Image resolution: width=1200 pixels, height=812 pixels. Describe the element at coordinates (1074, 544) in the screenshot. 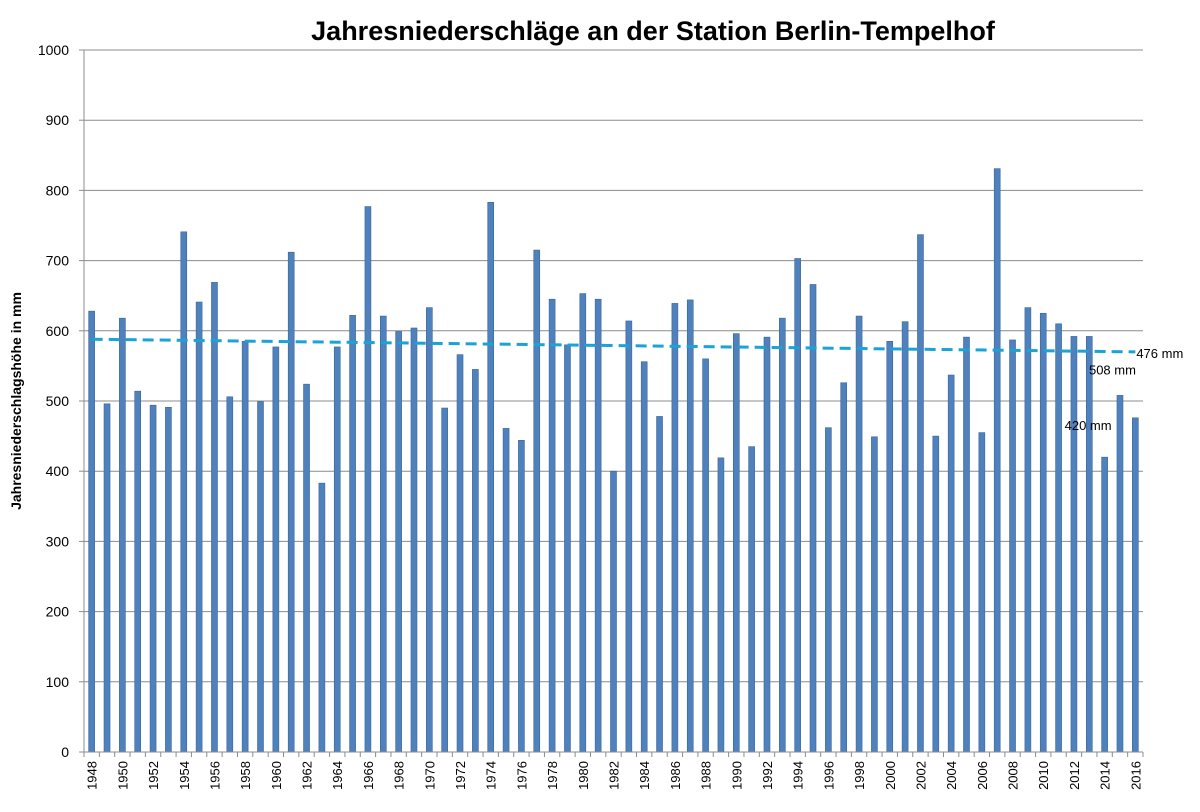

I see `bar-2012` at that location.